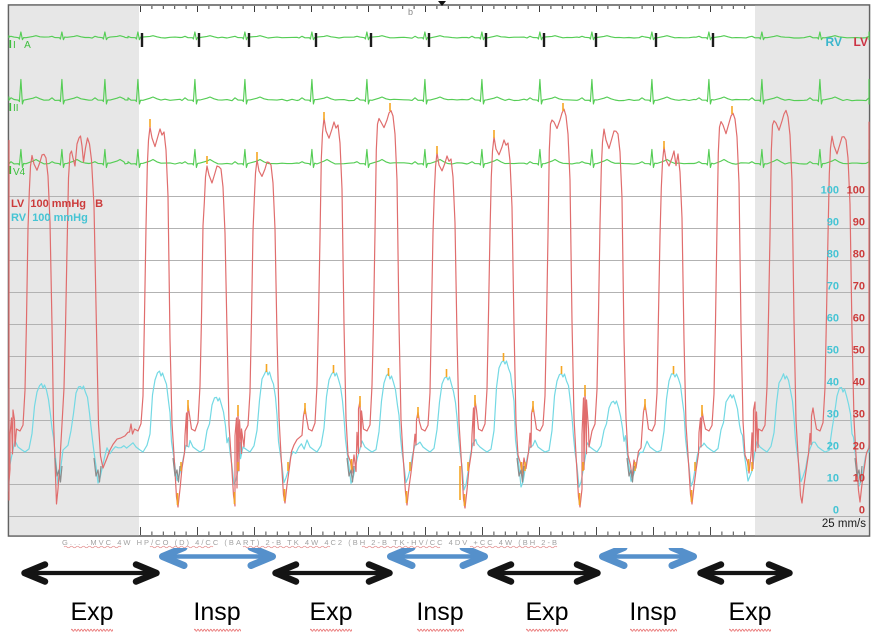 The image size is (885, 634). What do you see at coordinates (834, 42) in the screenshot?
I see `svg-text: RV` at bounding box center [834, 42].